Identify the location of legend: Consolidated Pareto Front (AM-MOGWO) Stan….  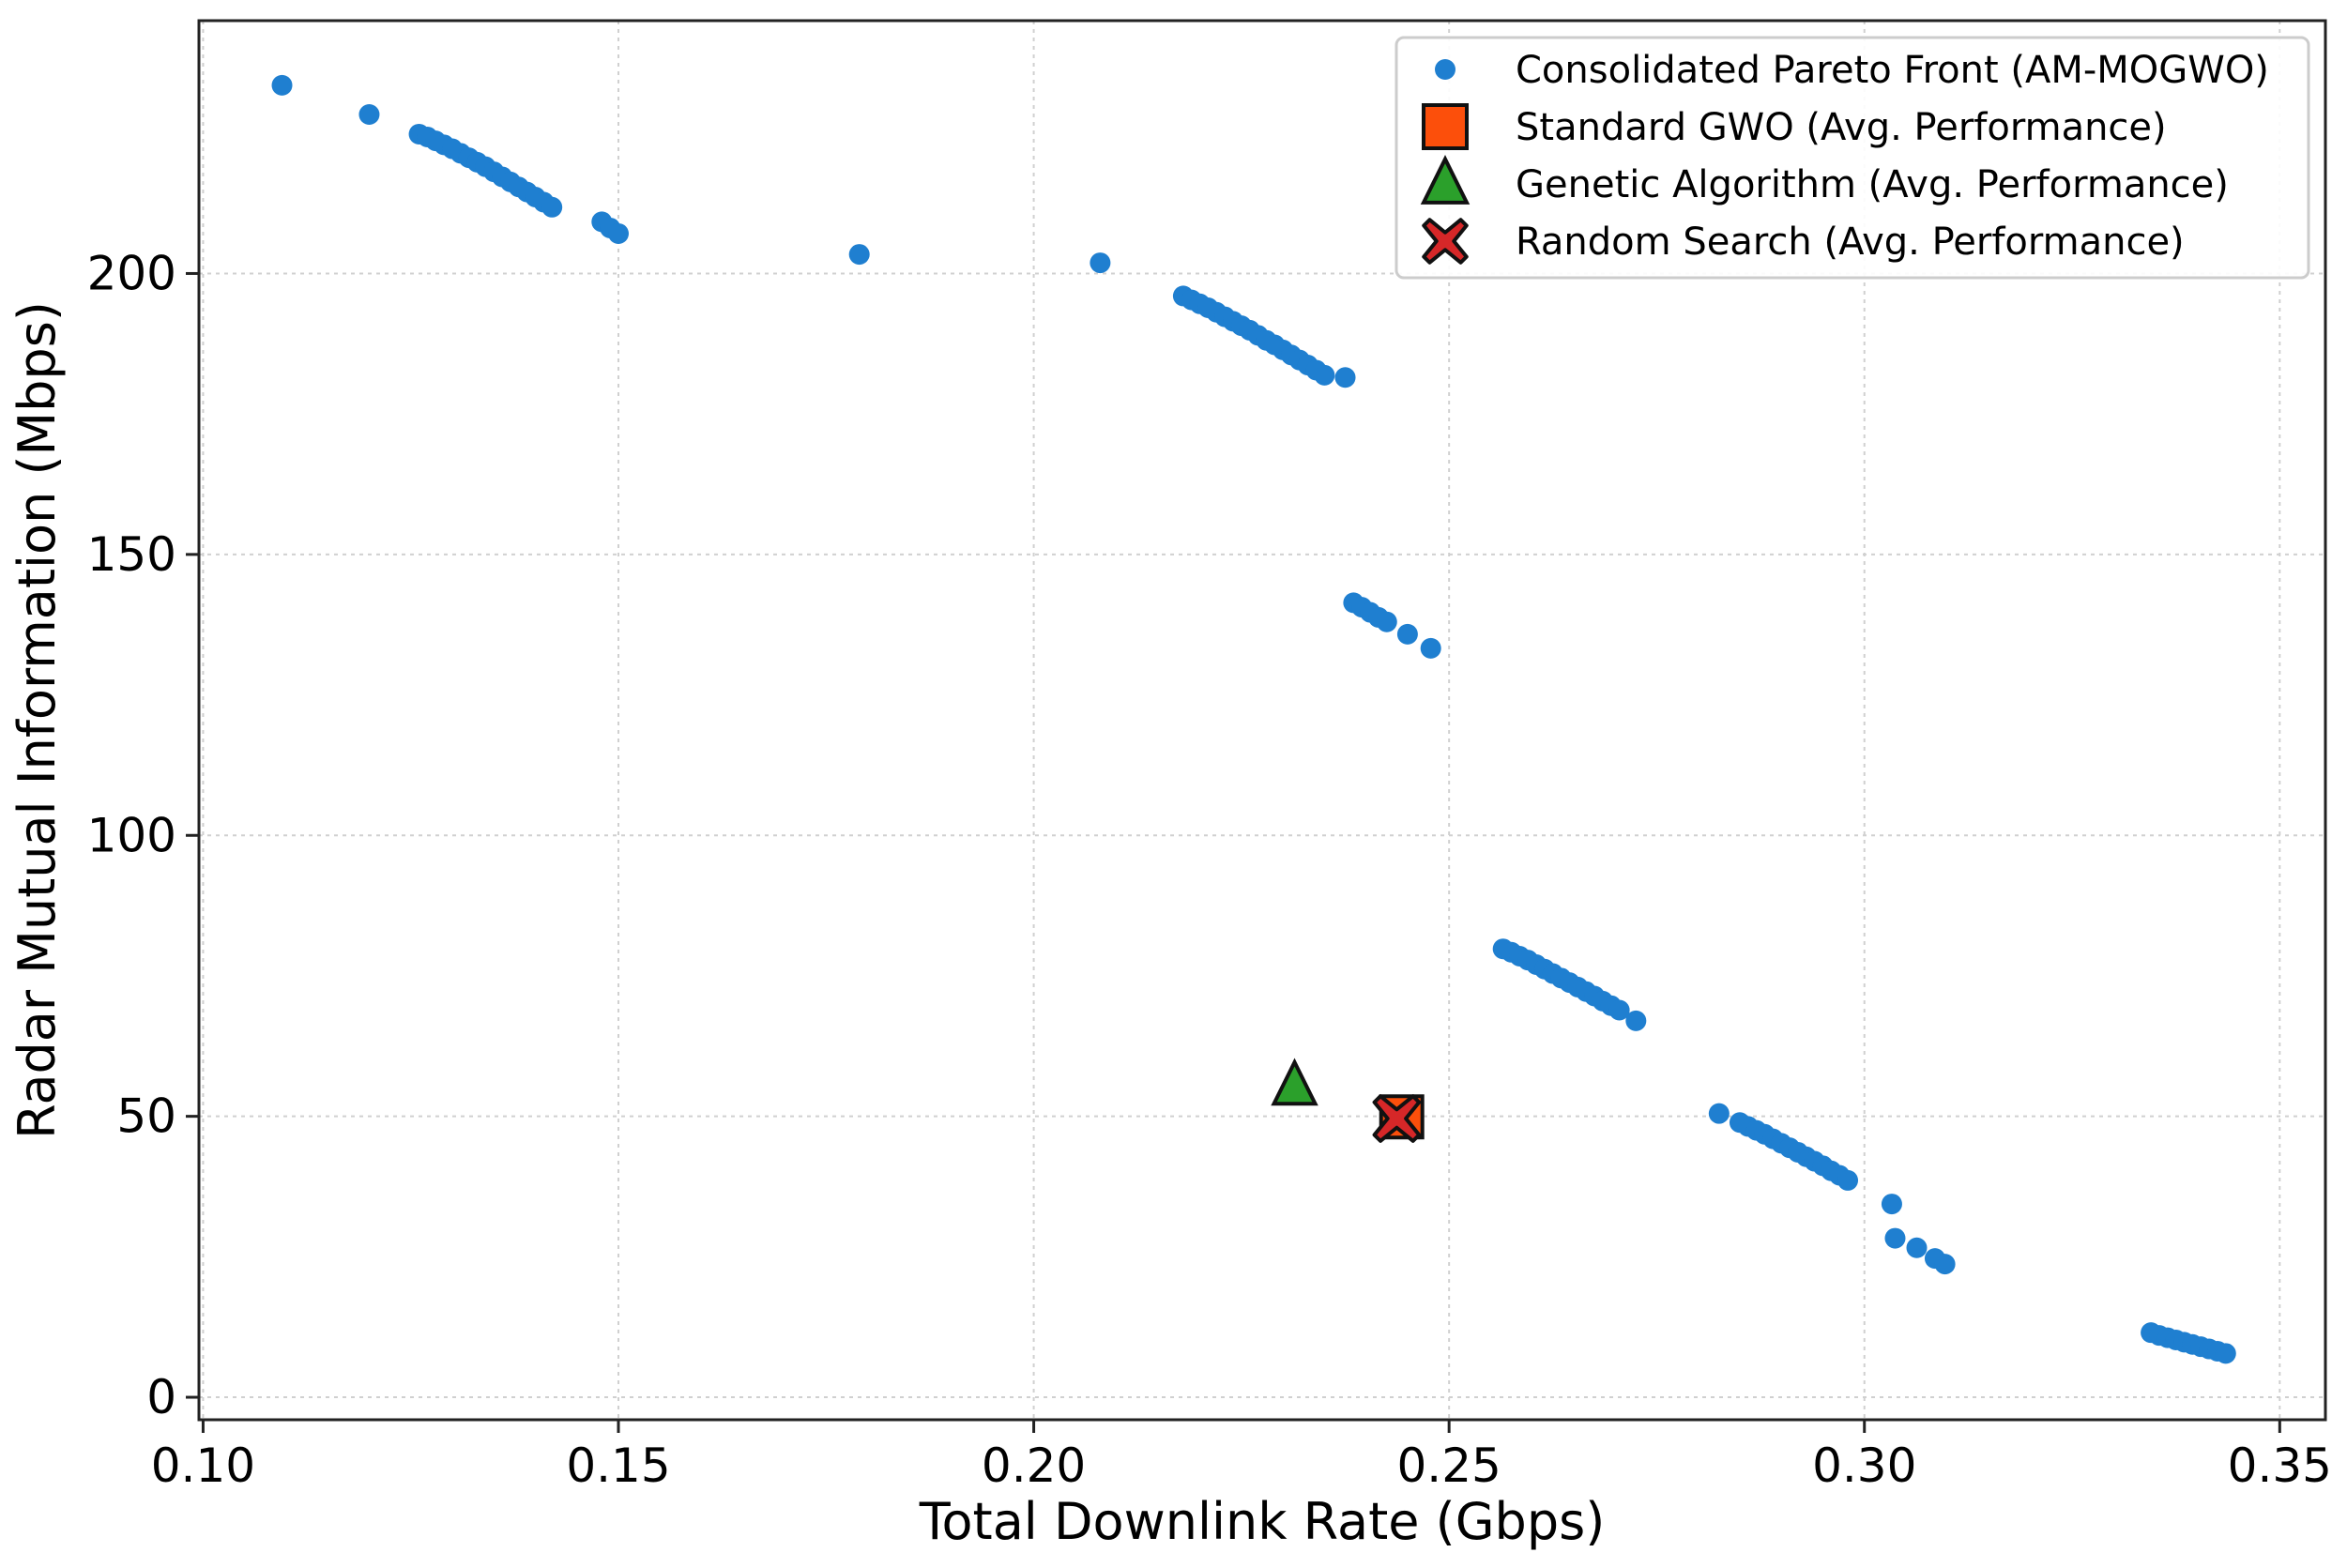
(1852, 158).